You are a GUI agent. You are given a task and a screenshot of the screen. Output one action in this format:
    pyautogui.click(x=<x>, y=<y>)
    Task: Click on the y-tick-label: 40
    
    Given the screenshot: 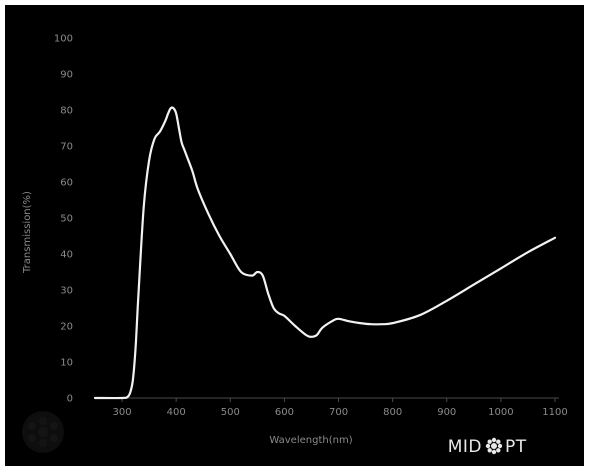 What is the action you would take?
    pyautogui.click(x=66, y=255)
    